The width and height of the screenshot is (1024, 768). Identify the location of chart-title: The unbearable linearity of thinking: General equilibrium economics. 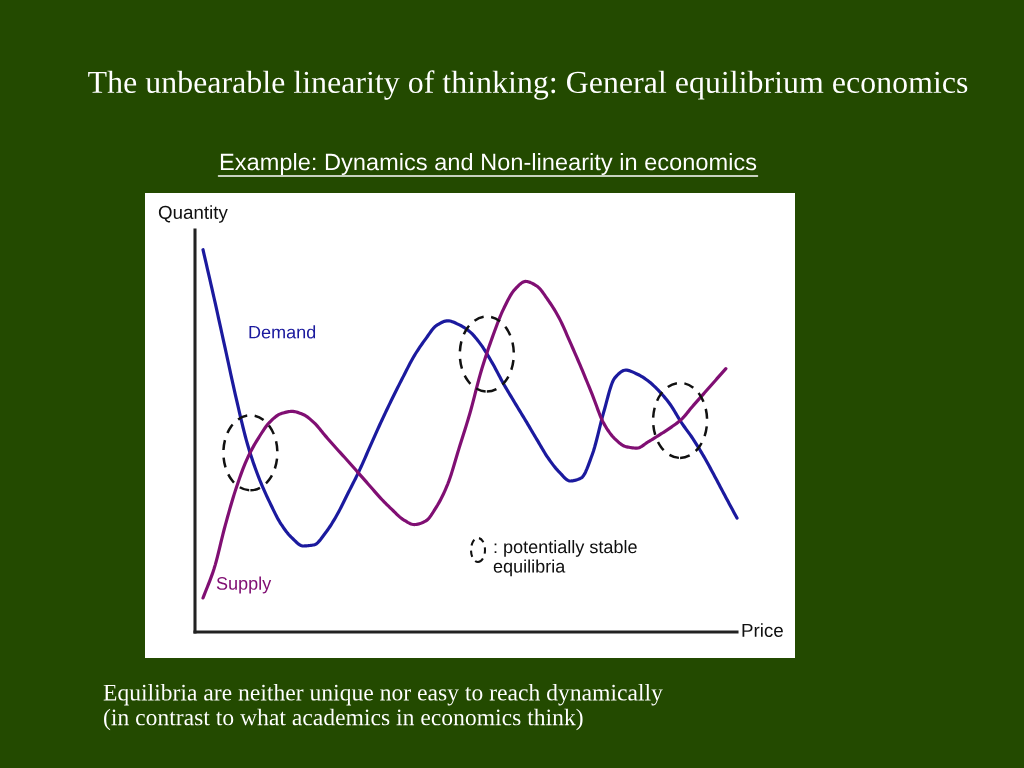
(528, 85).